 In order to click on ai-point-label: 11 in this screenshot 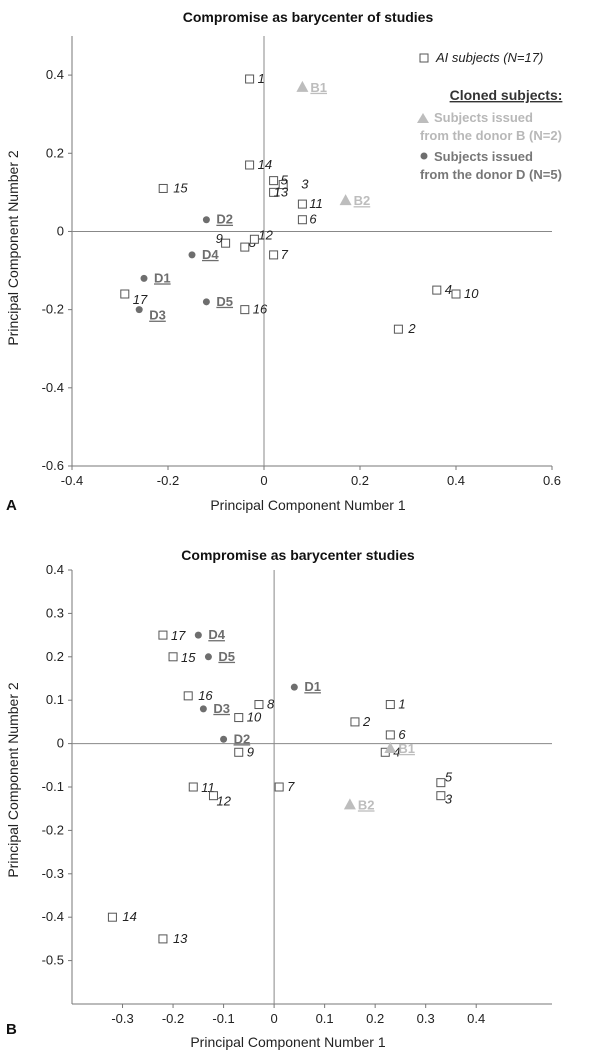, I will do `click(316, 203)`.